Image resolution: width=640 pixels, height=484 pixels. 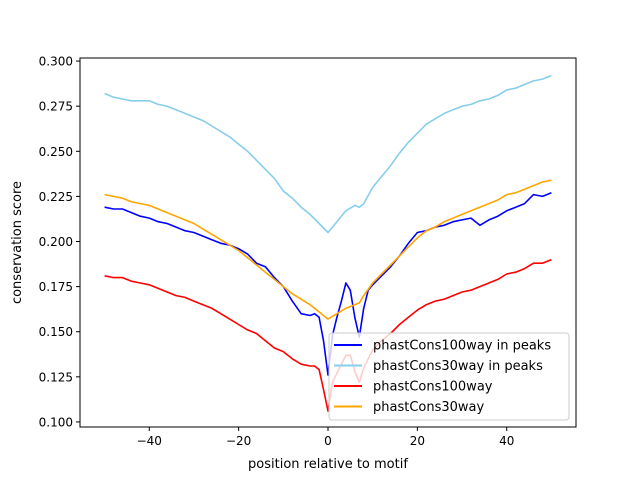 I want to click on legend-label: phastCons100way in peaks, so click(x=462, y=346).